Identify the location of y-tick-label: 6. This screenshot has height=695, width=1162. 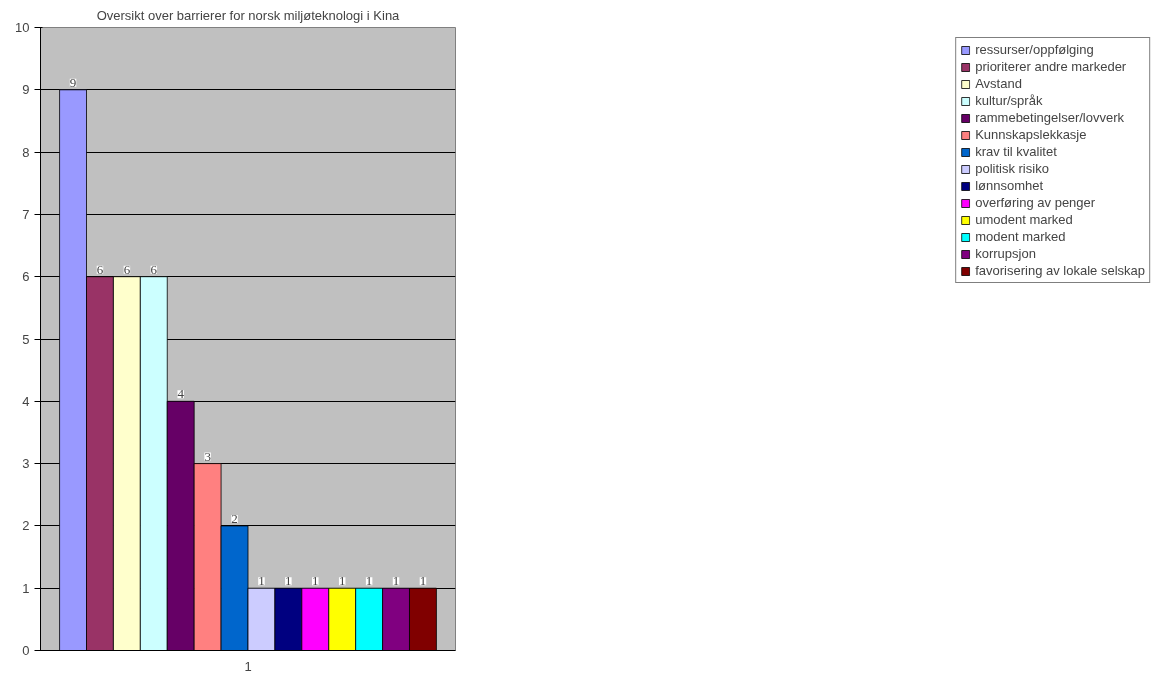
(26, 277).